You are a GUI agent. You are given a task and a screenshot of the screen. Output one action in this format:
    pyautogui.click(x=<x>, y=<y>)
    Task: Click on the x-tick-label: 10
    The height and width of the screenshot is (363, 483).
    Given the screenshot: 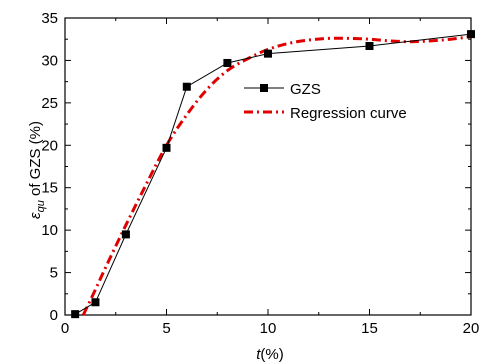 What is the action you would take?
    pyautogui.click(x=268, y=328)
    